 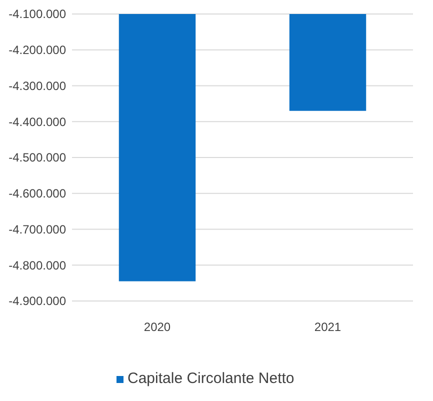 What do you see at coordinates (37, 85) in the screenshot?
I see `y-tick-label: -4.300.000` at bounding box center [37, 85].